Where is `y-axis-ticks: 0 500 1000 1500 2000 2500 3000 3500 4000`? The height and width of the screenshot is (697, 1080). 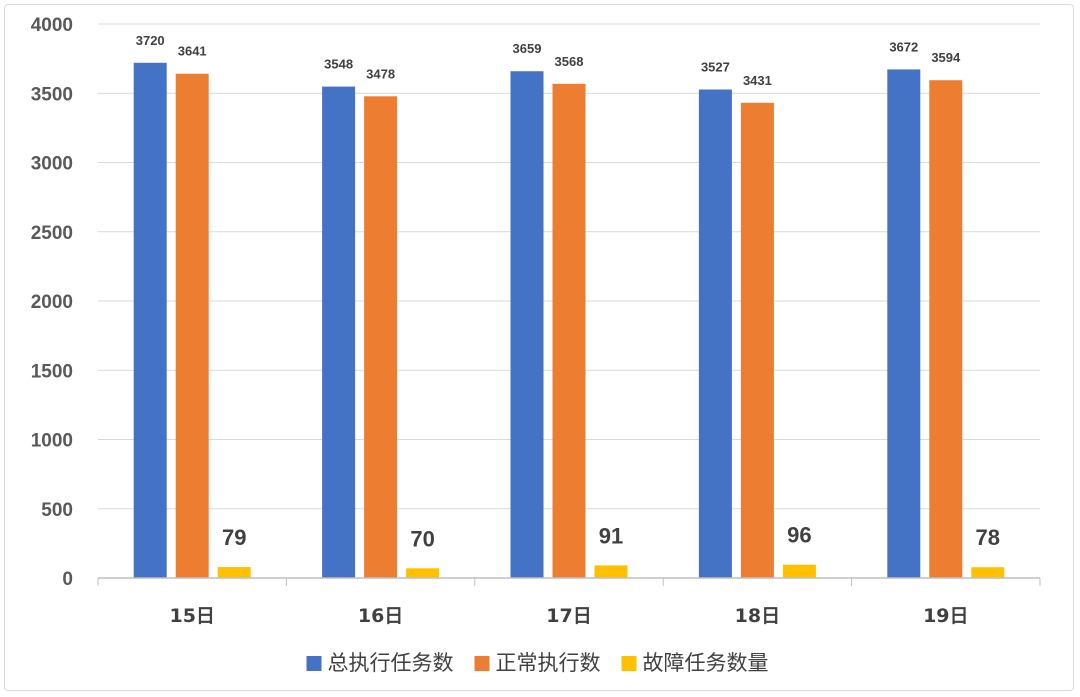 y-axis-ticks: 0 500 1000 1500 2000 2500 3000 3500 4000 is located at coordinates (52, 302).